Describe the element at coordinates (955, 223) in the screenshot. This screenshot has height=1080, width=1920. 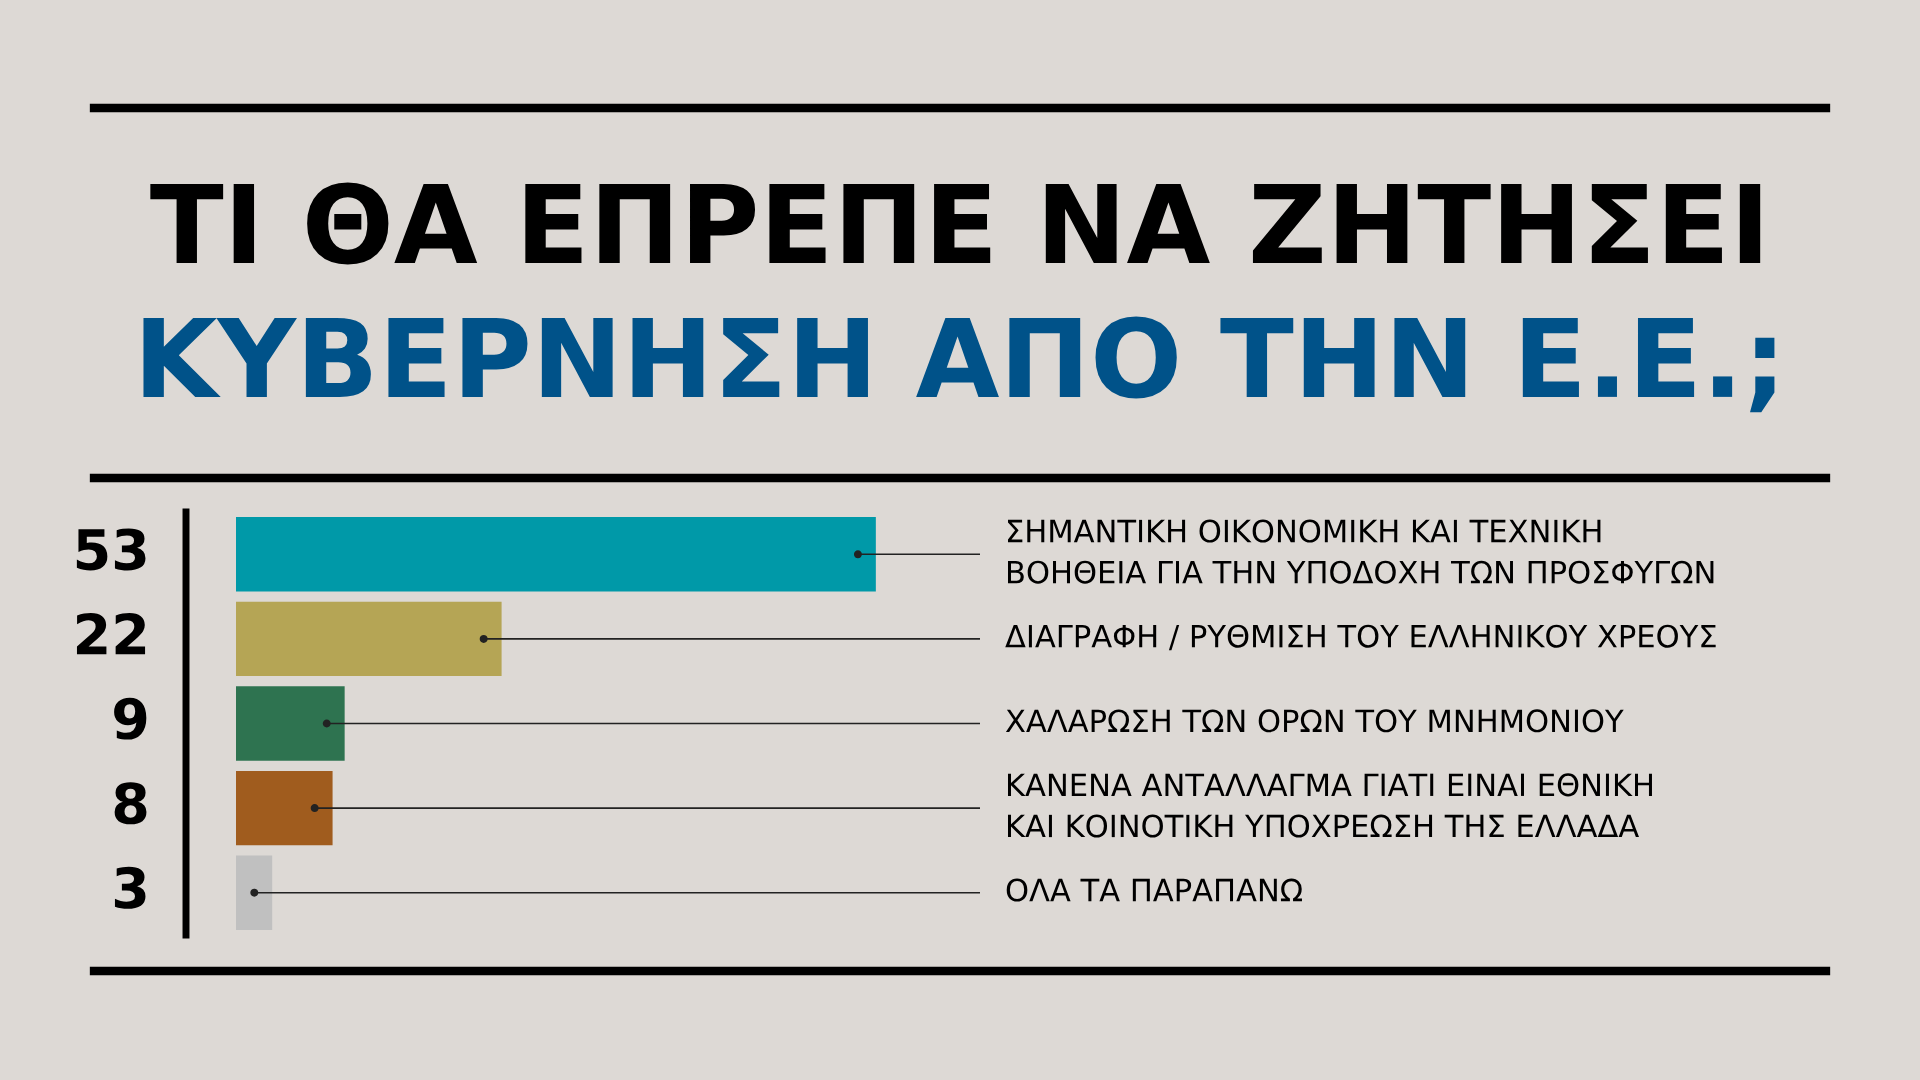
I see `chart-title: ΤΙ ΘΑ ΕΠΡΕΠΕ ΝΑ ΖΗΤΗΣΕΙ` at that location.